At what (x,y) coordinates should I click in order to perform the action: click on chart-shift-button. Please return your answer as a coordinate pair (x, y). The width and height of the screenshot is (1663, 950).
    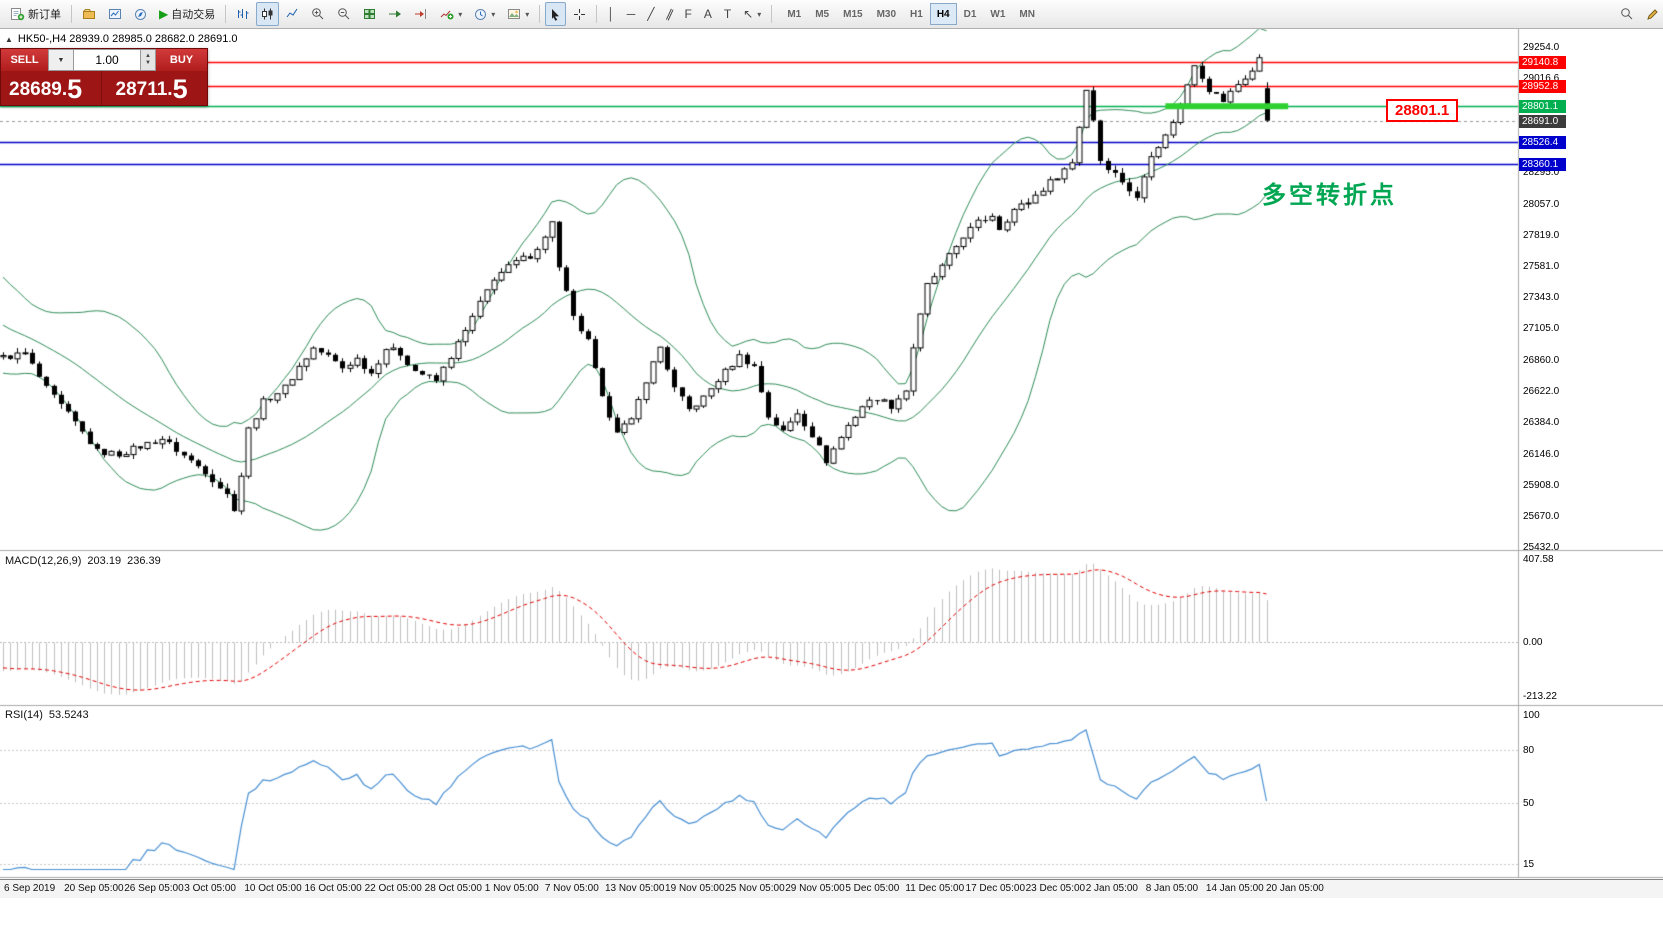
    Looking at the image, I should click on (421, 14).